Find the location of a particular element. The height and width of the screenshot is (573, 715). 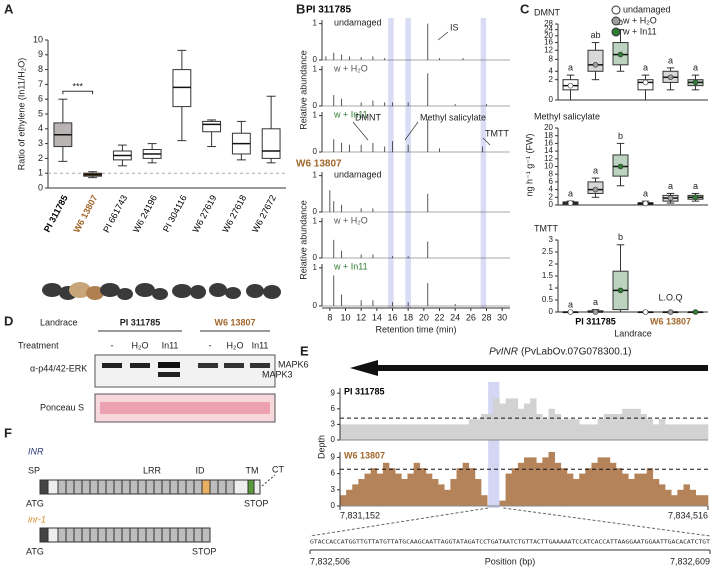

treatment: H₂O is located at coordinates (235, 345).